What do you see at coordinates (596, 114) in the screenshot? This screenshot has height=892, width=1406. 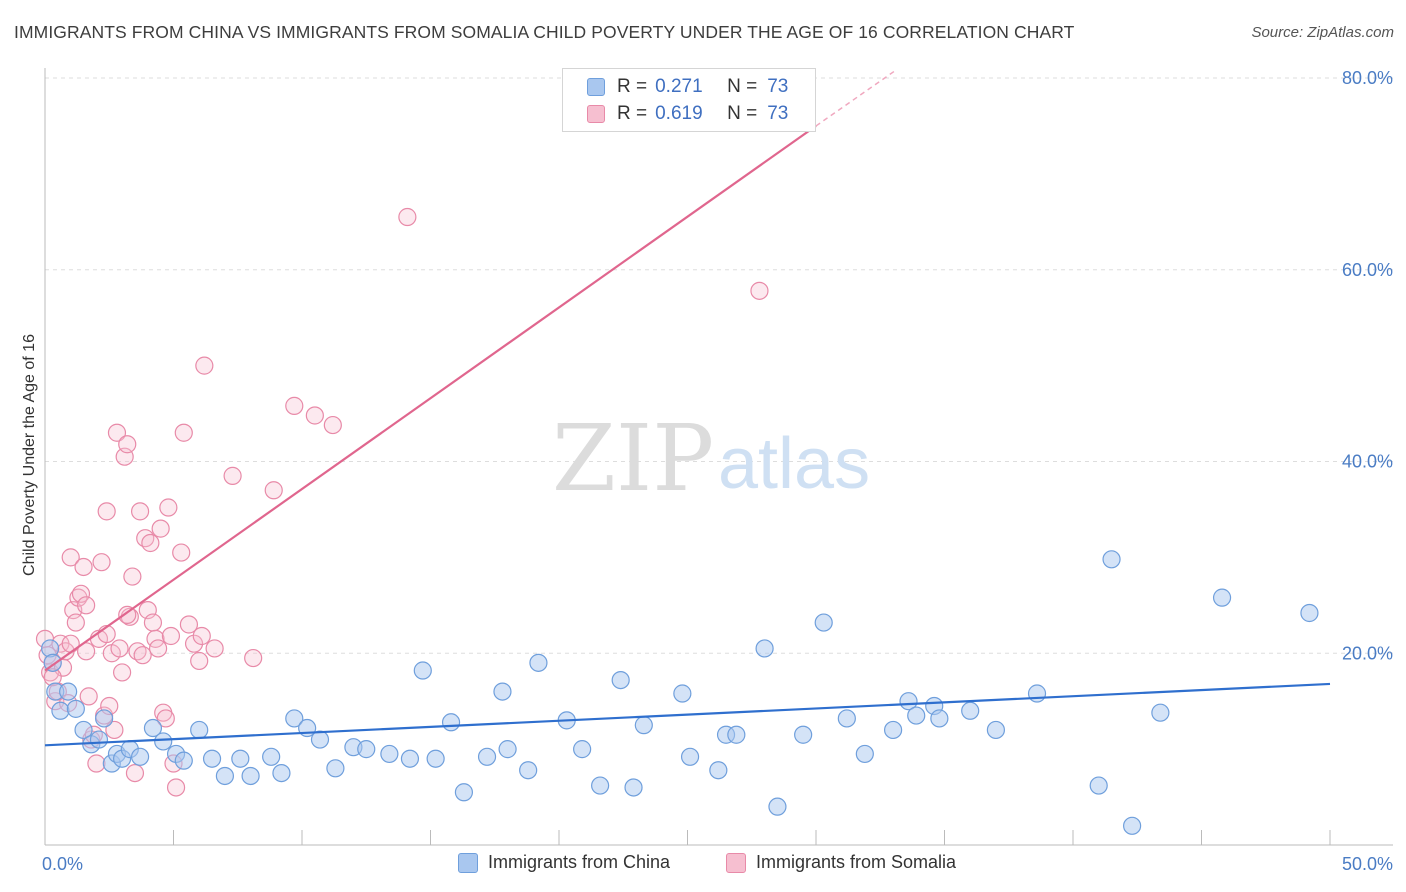 I see `legend-swatch-somalia` at bounding box center [596, 114].